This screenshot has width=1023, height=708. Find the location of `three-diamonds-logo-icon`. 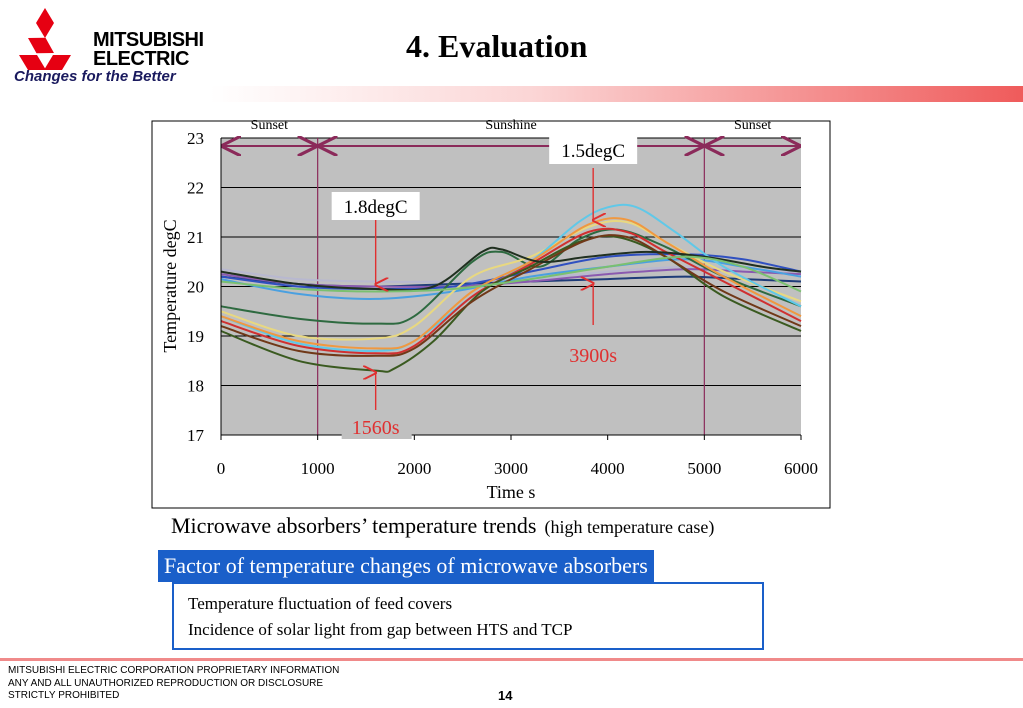

three-diamonds-logo-icon is located at coordinates (45, 39).